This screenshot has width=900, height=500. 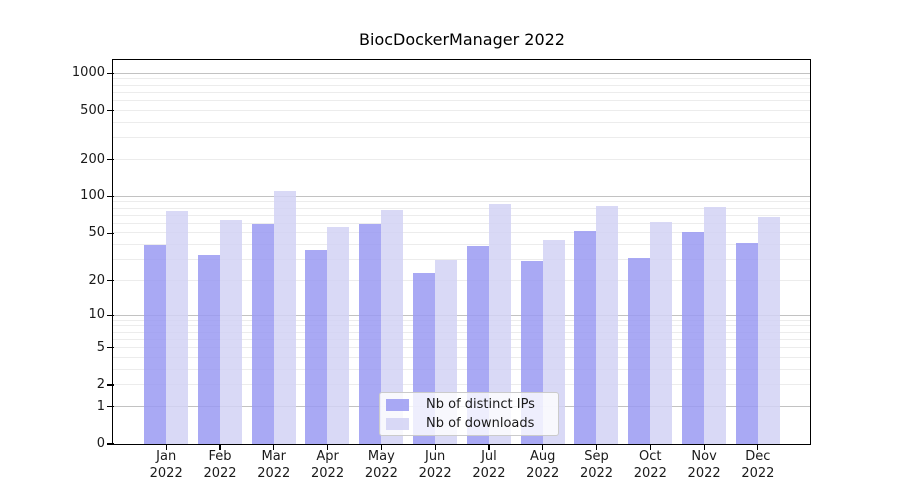 I want to click on bar-distinct-ips-feb-2022, so click(x=208, y=349).